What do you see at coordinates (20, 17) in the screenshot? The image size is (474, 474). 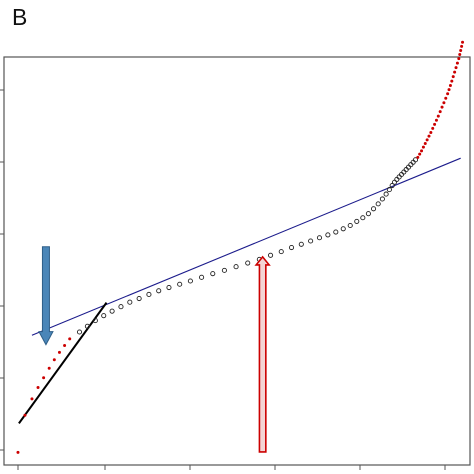 I see `panel-label: B` at bounding box center [20, 17].